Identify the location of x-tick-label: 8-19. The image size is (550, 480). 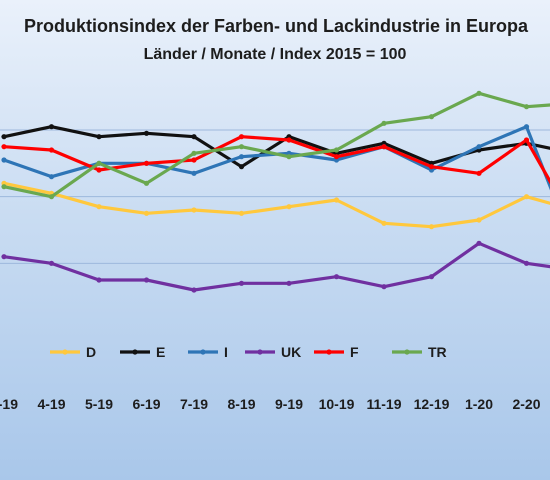
(241, 404).